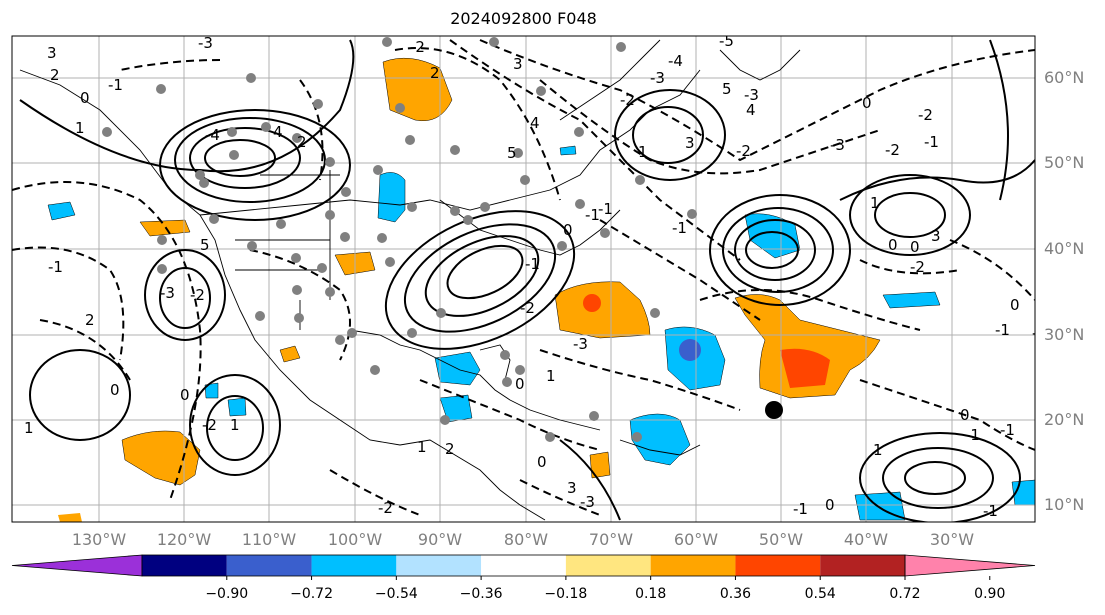  Describe the element at coordinates (440, 539) in the screenshot. I see `longitude-label: 90°W` at that location.